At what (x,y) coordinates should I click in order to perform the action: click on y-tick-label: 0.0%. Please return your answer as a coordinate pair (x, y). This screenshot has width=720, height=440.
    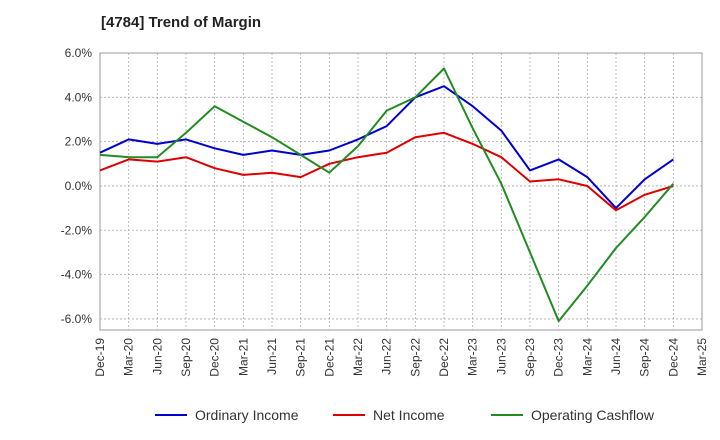
    Looking at the image, I should click on (79, 186).